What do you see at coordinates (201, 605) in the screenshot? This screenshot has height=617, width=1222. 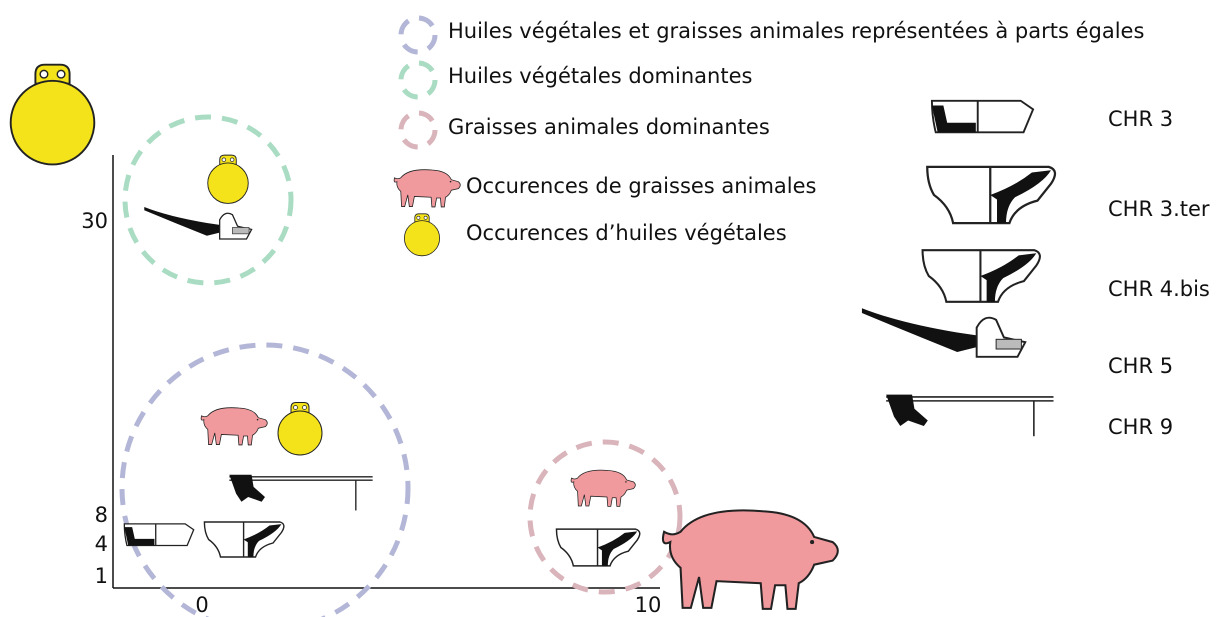 I see `x-label: 0` at bounding box center [201, 605].